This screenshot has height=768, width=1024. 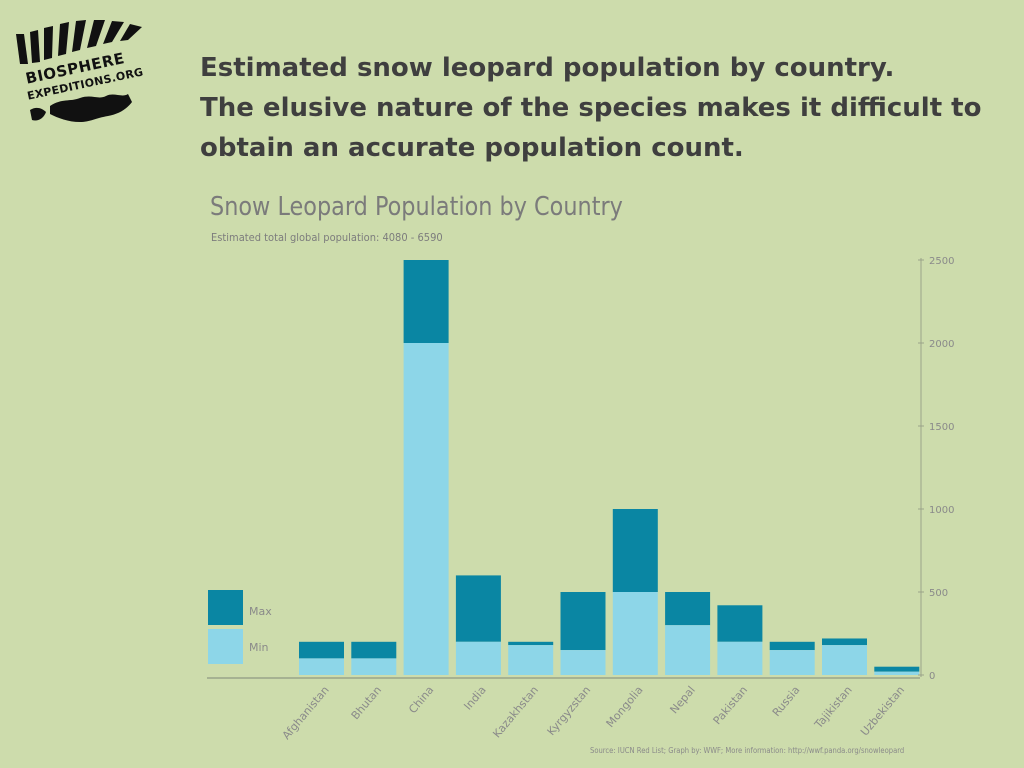 I want to click on bar-max-china, so click(x=426, y=301).